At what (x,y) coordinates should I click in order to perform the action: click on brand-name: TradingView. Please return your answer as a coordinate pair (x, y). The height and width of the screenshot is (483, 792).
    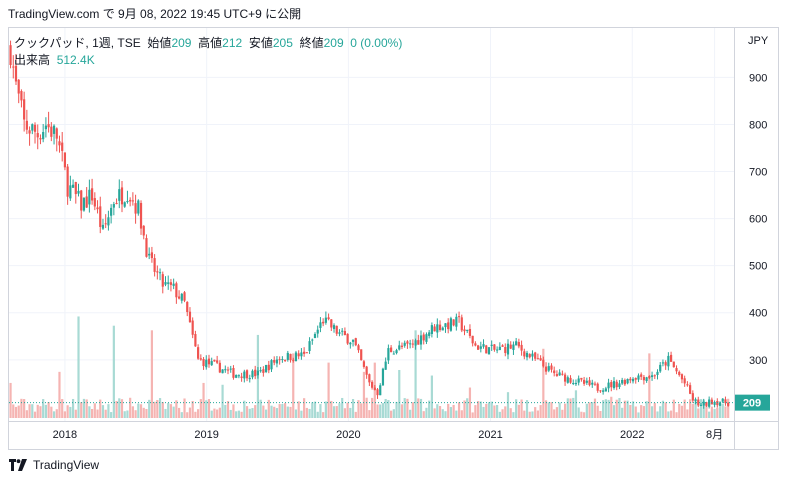
    Looking at the image, I should click on (66, 465).